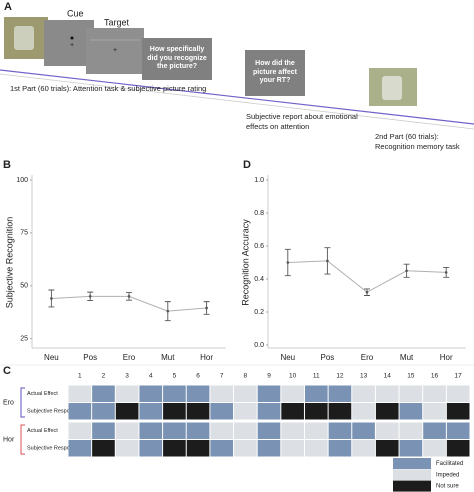  I want to click on cue-label: Cue, so click(75, 13).